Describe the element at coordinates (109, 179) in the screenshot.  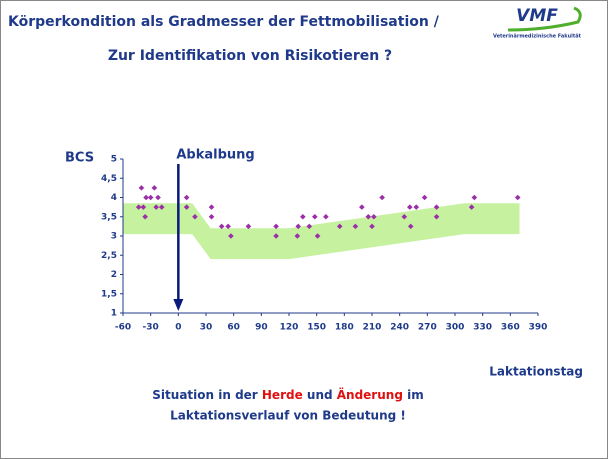
I see `y-tick-label: 4,5` at that location.